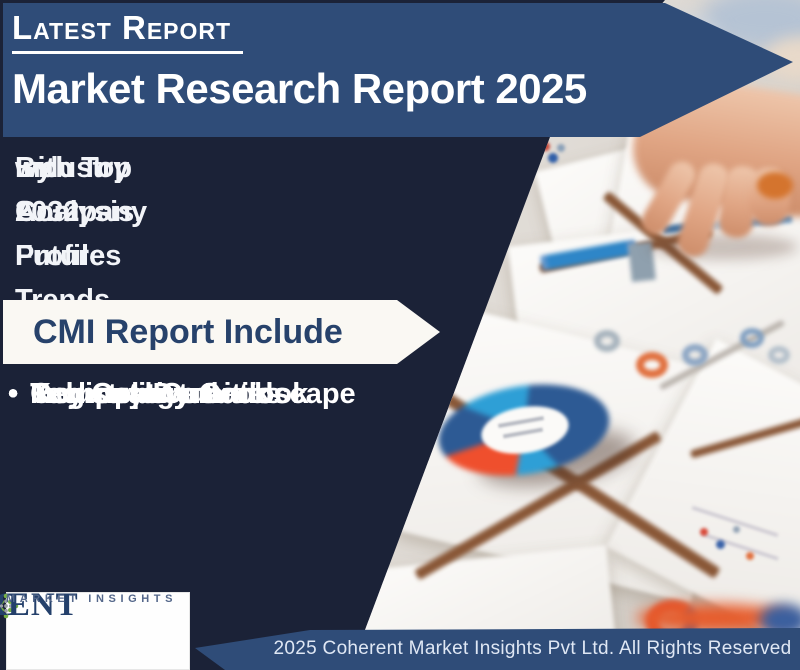 The height and width of the screenshot is (670, 800). Describe the element at coordinates (9, 606) in the screenshot. I see `dotted-o-icon` at that location.